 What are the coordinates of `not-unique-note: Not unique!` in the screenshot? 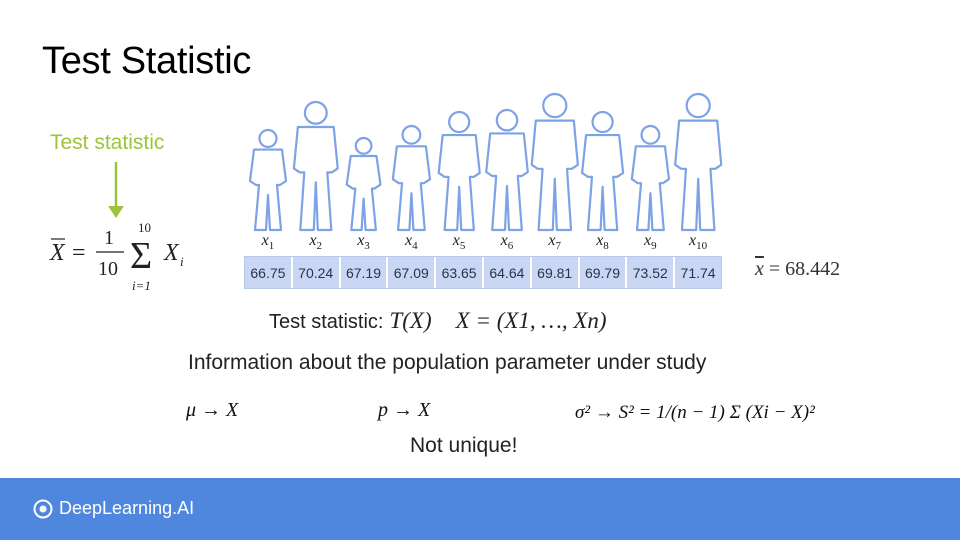 It's located at (464, 445).